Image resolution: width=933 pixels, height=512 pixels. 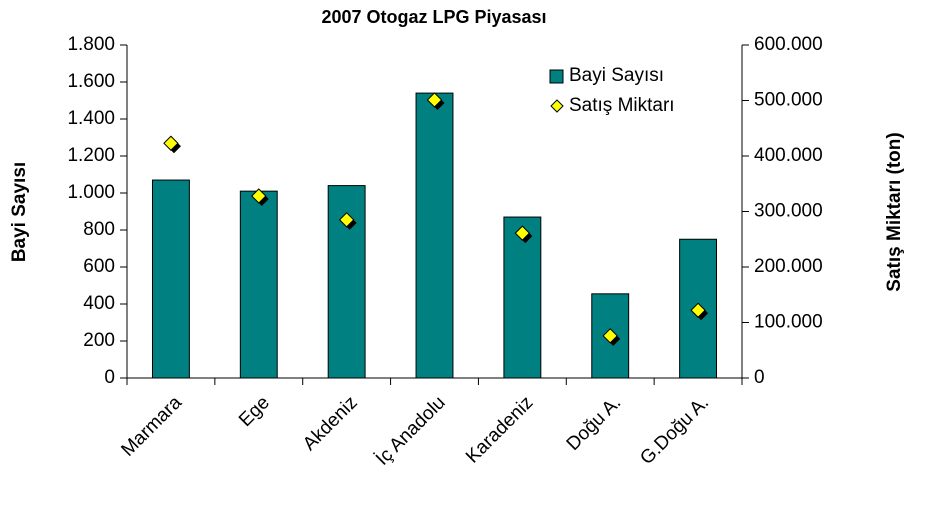 What do you see at coordinates (91, 81) in the screenshot?
I see `y-tick-label: 1.600` at bounding box center [91, 81].